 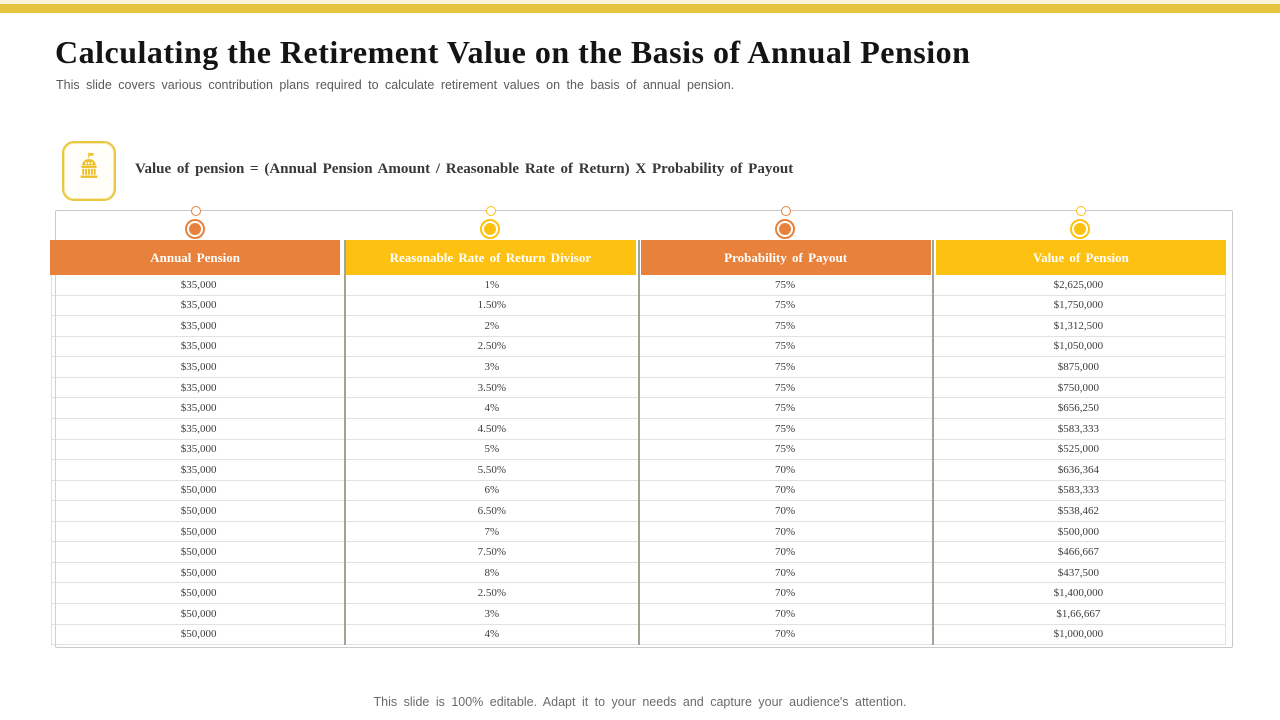 I want to click on table-cell: 2%, so click(x=492, y=325).